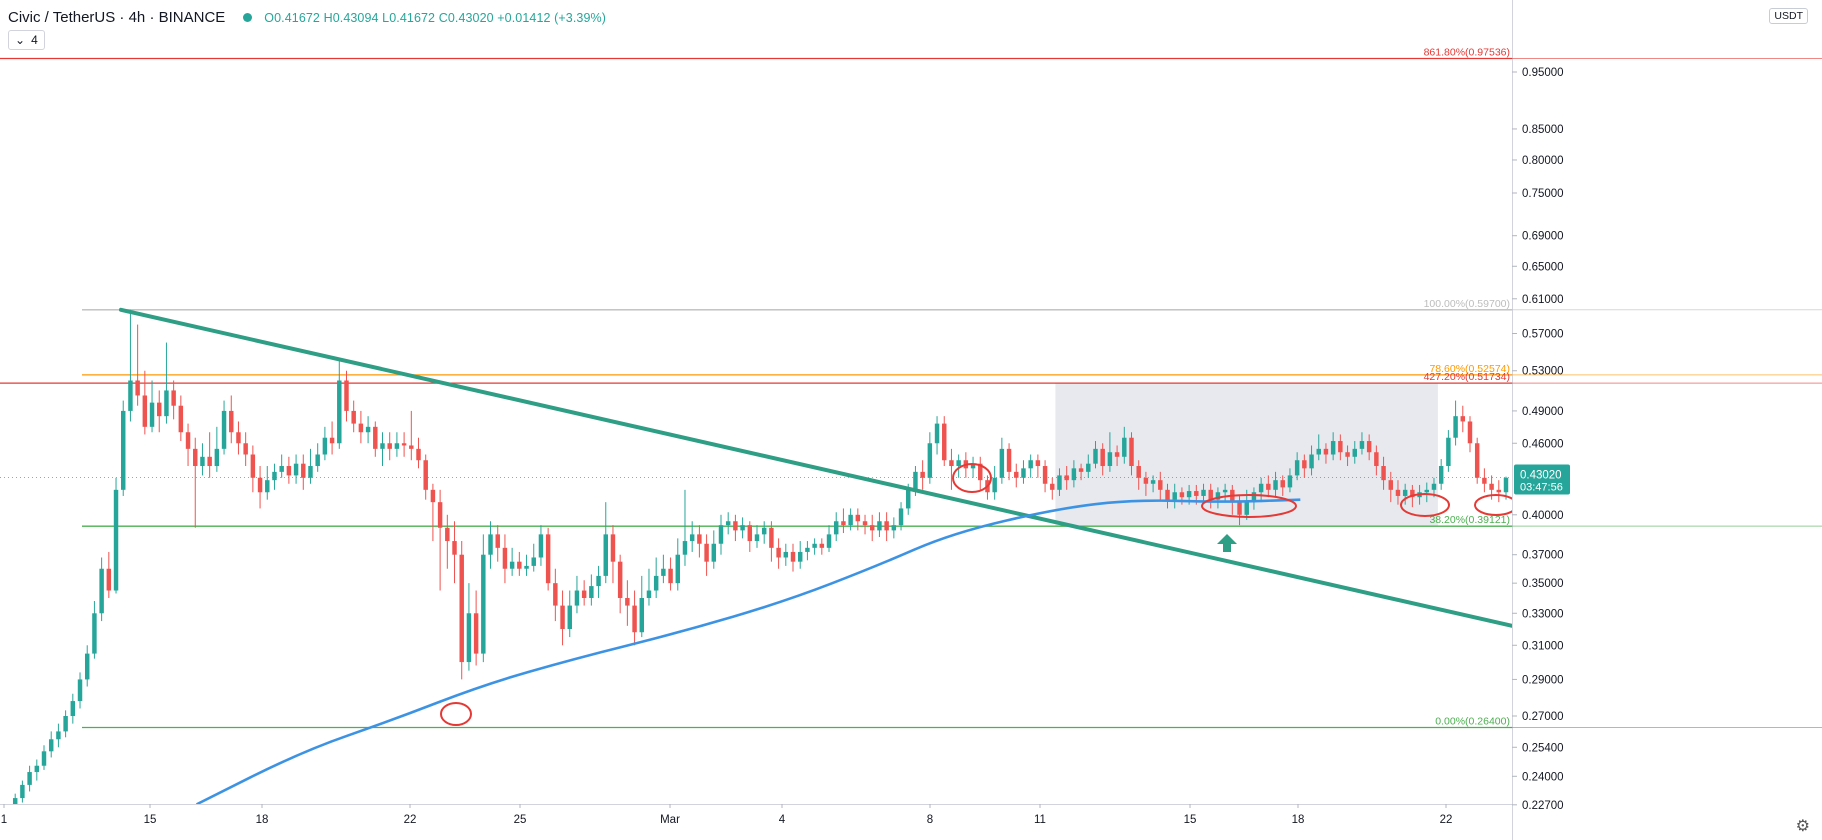 The width and height of the screenshot is (1822, 840). What do you see at coordinates (1543, 614) in the screenshot?
I see `price-tick-label: 0.33000` at bounding box center [1543, 614].